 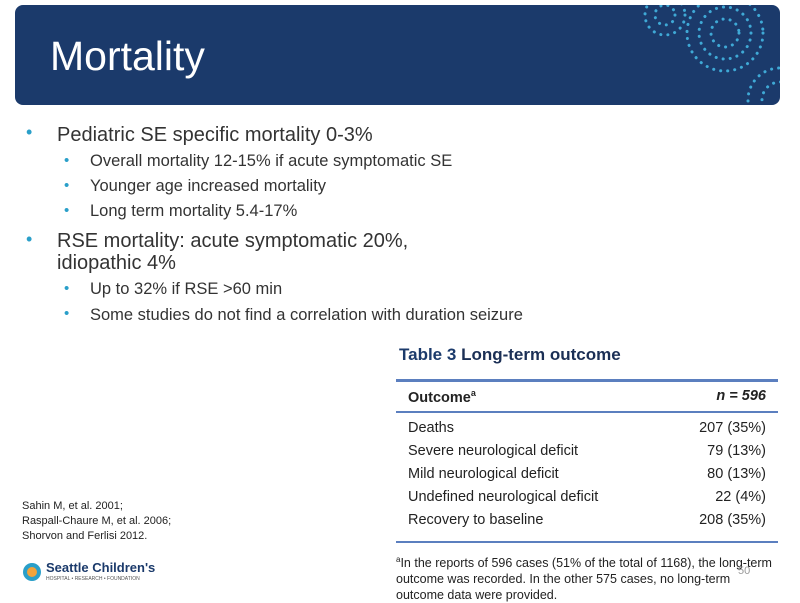 What do you see at coordinates (736, 474) in the screenshot?
I see `table-cell: 80 (13%)` at bounding box center [736, 474].